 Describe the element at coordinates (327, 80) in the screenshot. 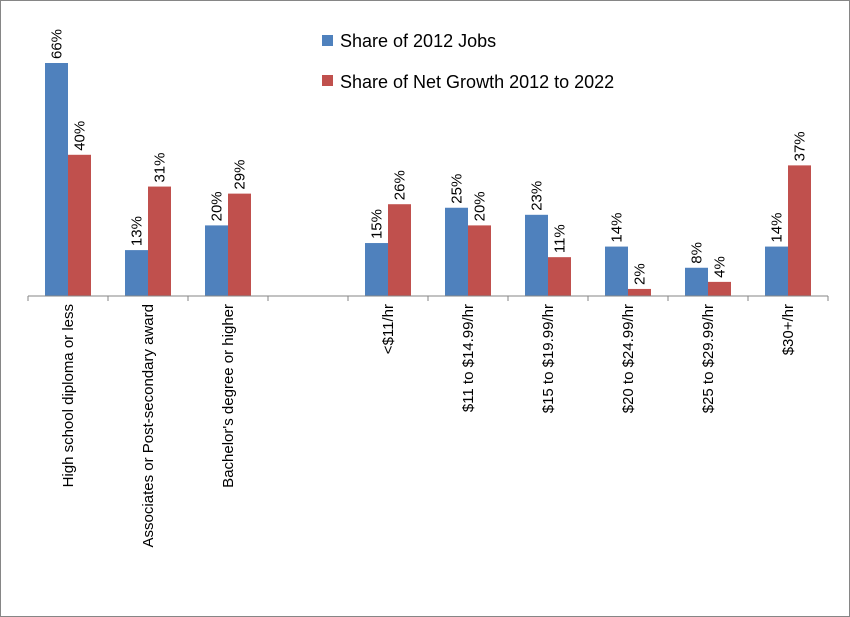

I see `legend-swatch-share-net-growth` at that location.